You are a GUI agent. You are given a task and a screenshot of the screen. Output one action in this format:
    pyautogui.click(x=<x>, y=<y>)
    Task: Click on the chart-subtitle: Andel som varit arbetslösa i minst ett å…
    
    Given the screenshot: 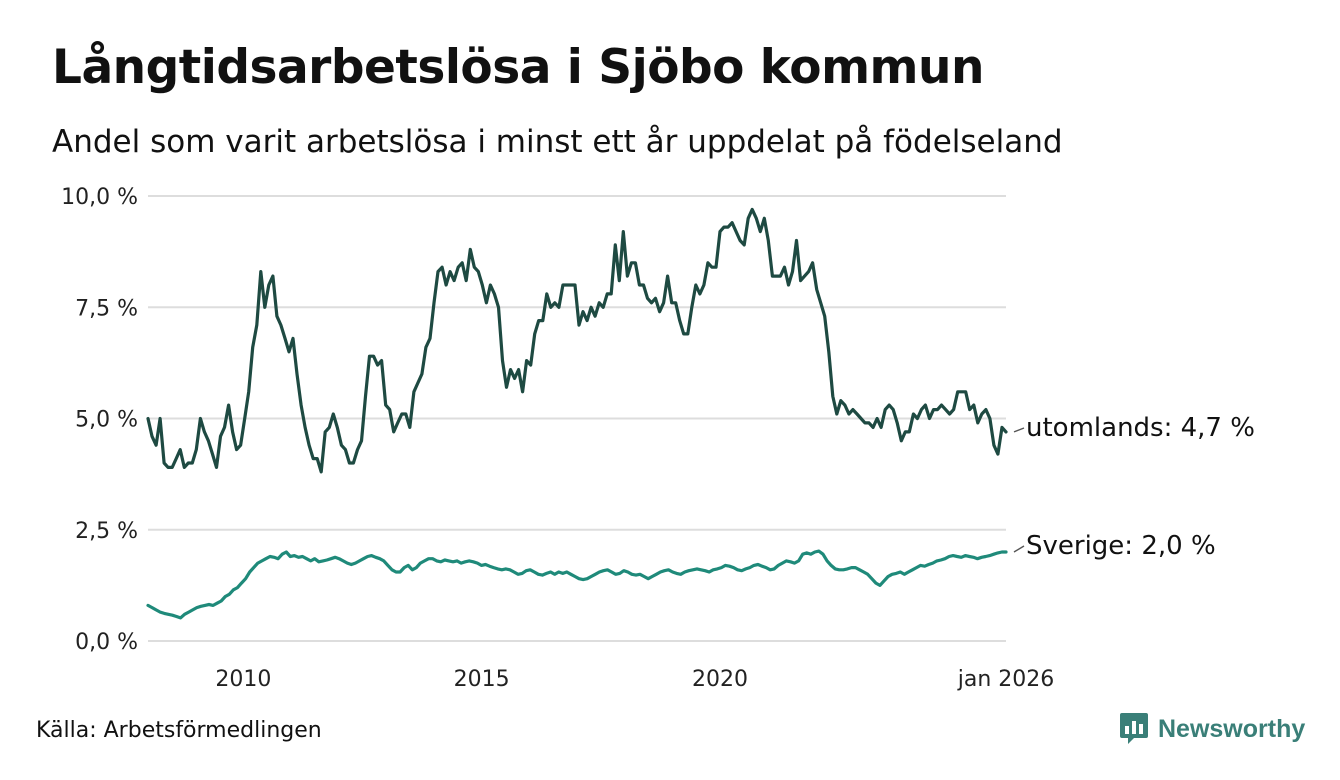 What is the action you would take?
    pyautogui.click(x=557, y=142)
    